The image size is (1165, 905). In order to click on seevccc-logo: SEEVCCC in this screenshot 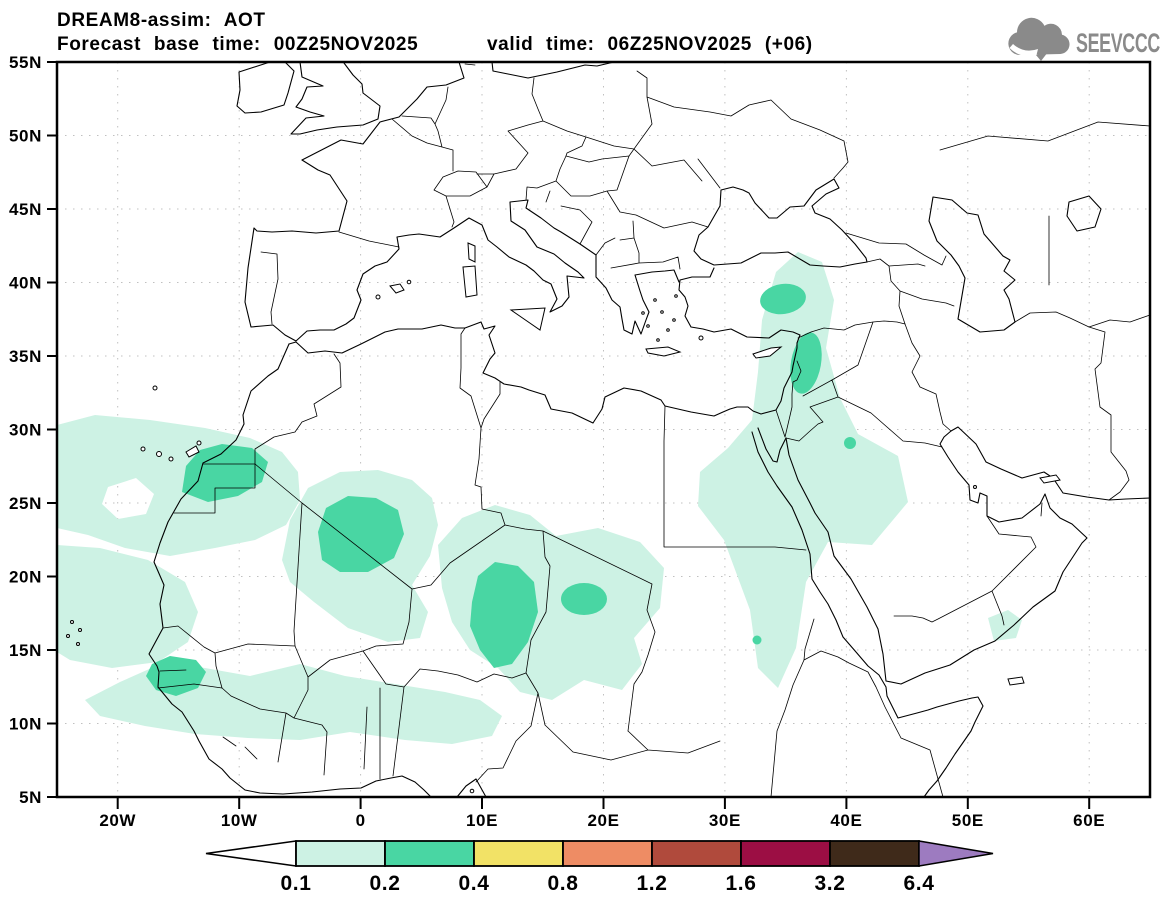, I will do `click(1084, 39)`.